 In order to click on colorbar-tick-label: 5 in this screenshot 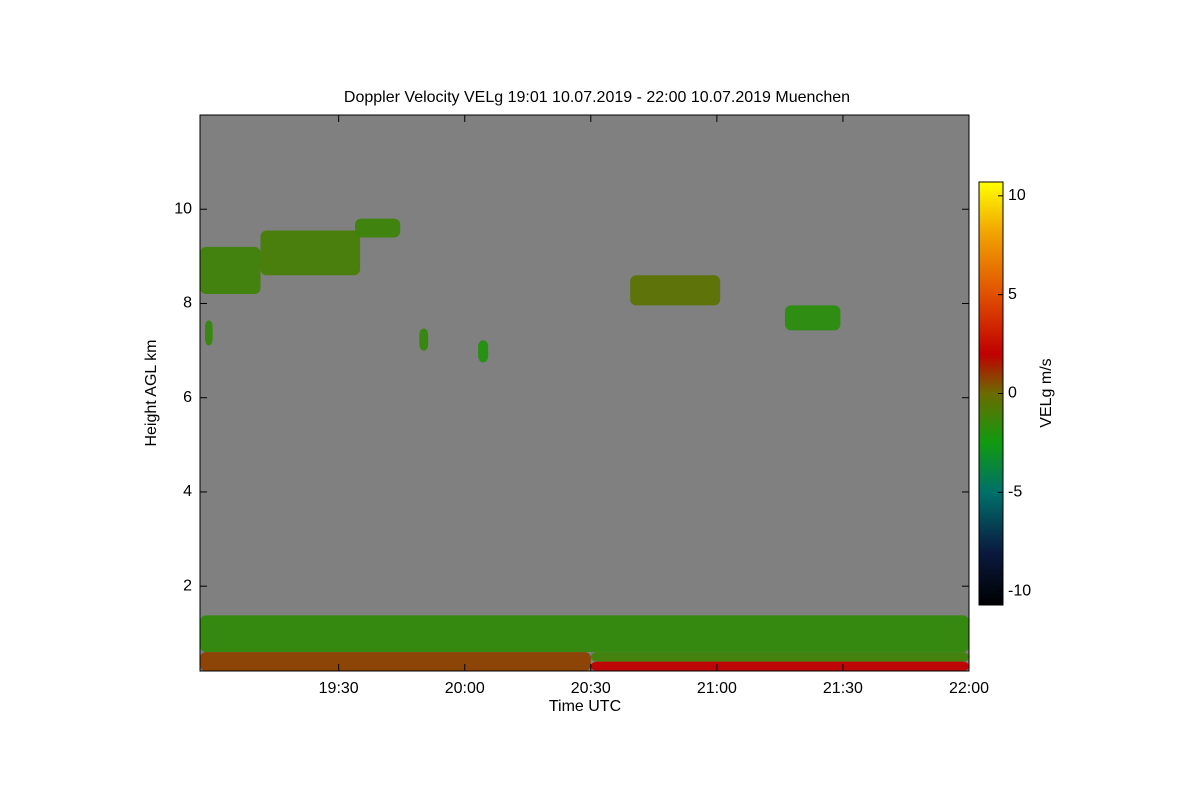, I will do `click(1012, 294)`.